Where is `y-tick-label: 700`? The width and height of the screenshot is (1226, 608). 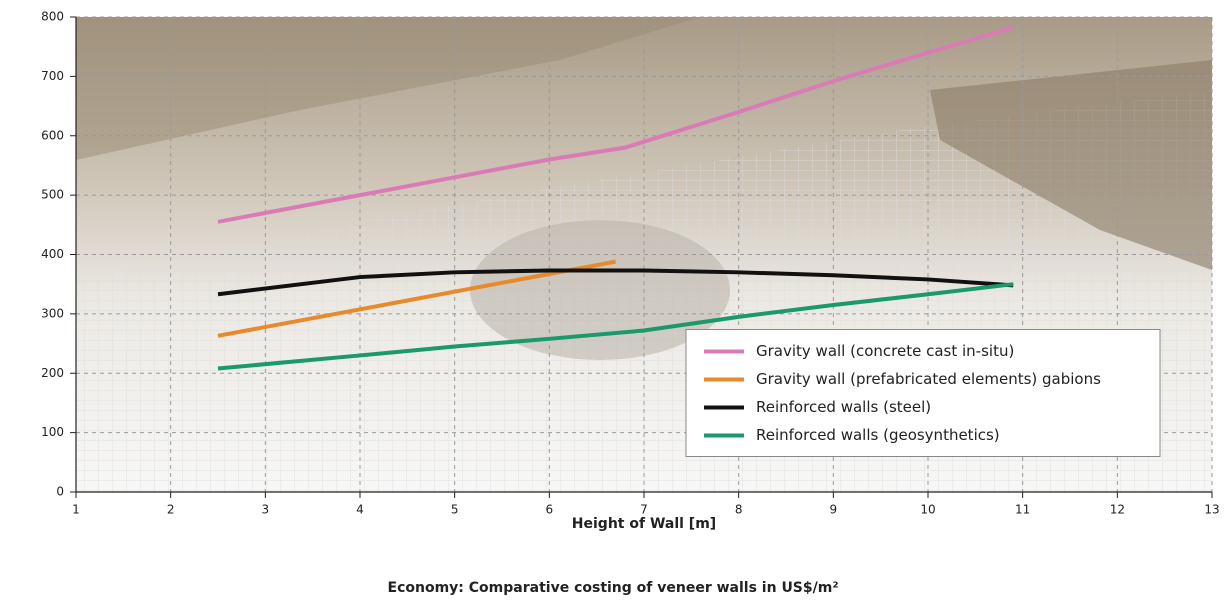
y-tick-label: 700 is located at coordinates (52, 76).